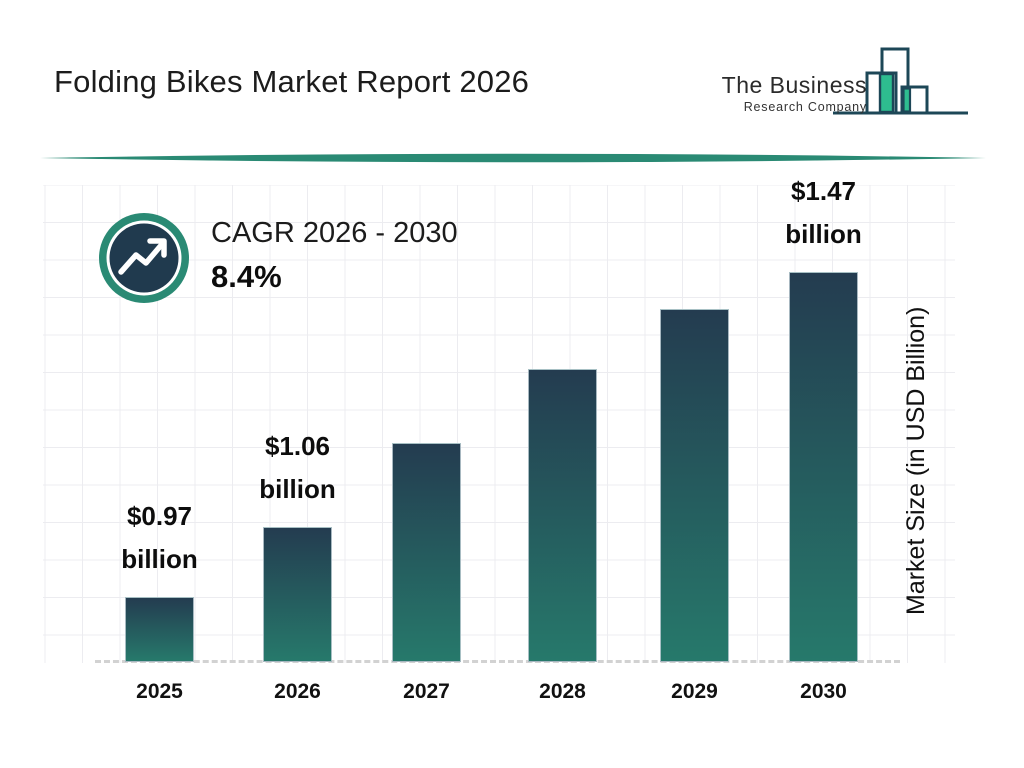 This screenshot has width=1024, height=768. Describe the element at coordinates (823, 467) in the screenshot. I see `bar-2030` at that location.